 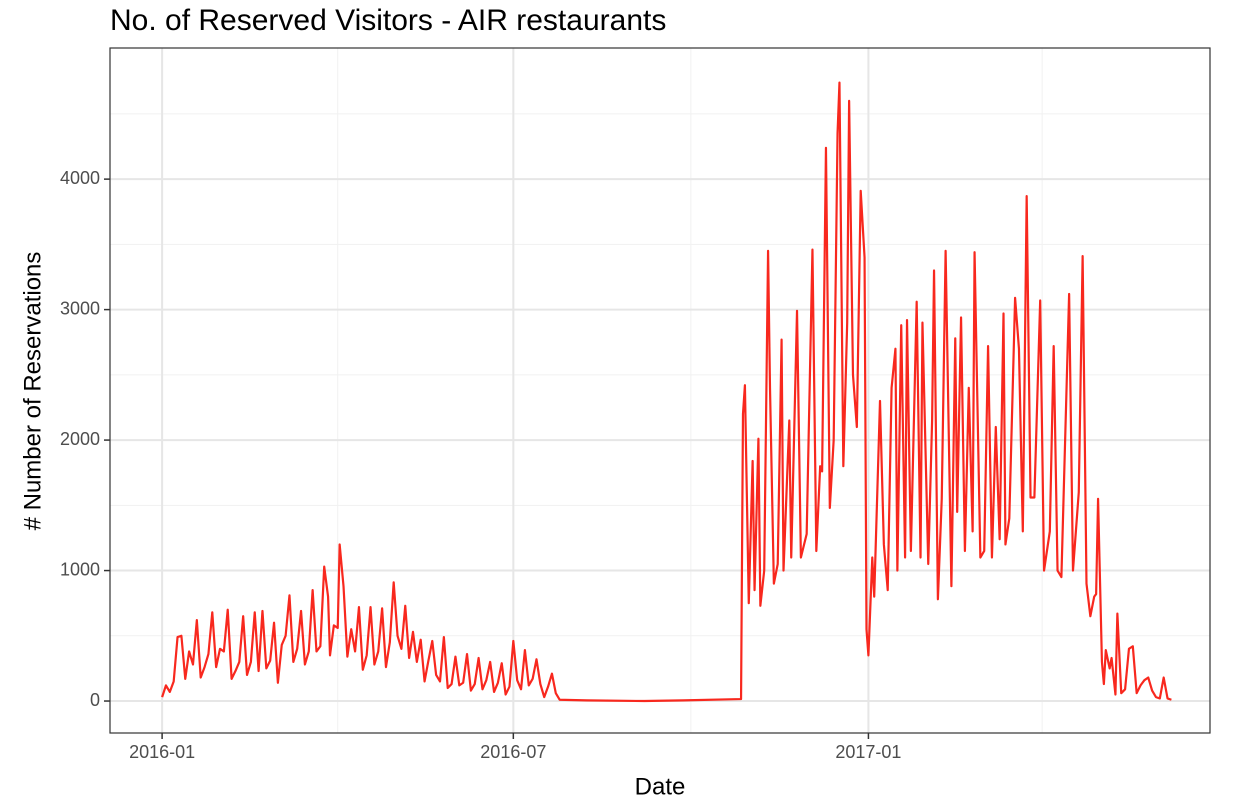 I want to click on x-tick-label: 2016-07, so click(x=513, y=752).